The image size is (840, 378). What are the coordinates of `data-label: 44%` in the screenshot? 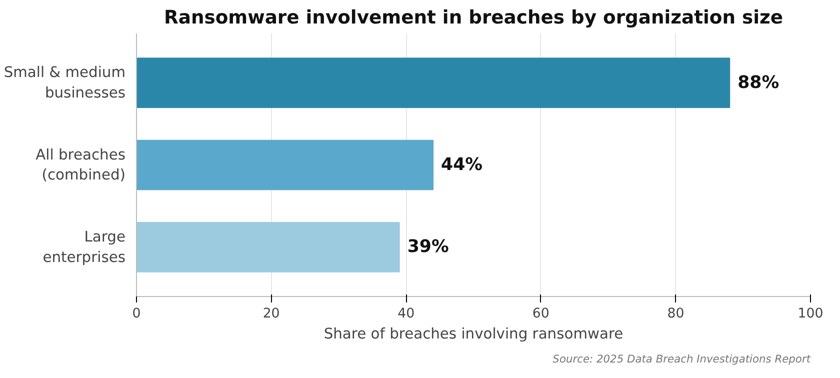 It's located at (462, 165).